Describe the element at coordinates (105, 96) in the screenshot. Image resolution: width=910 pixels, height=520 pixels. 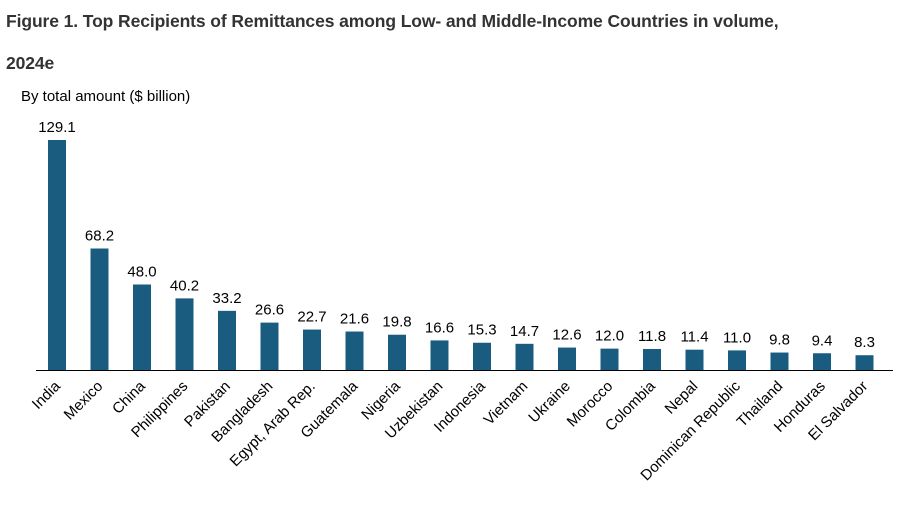
I see `y-axis-label: By total amount ($ billion)` at that location.